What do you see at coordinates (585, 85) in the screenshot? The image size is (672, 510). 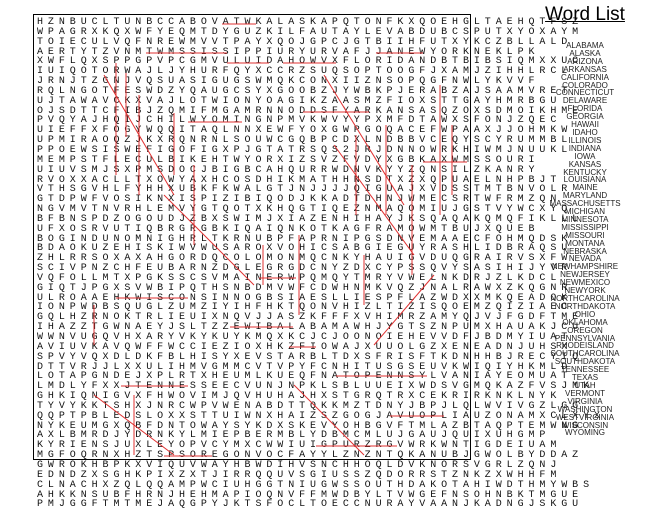 I see `word-list-item: COLORADO` at bounding box center [585, 85].